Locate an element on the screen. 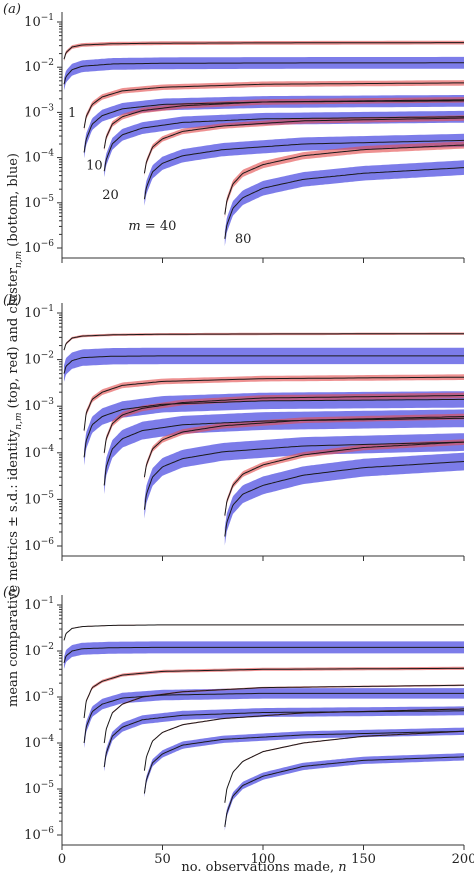  red-band-m20 is located at coordinates (284, 124).